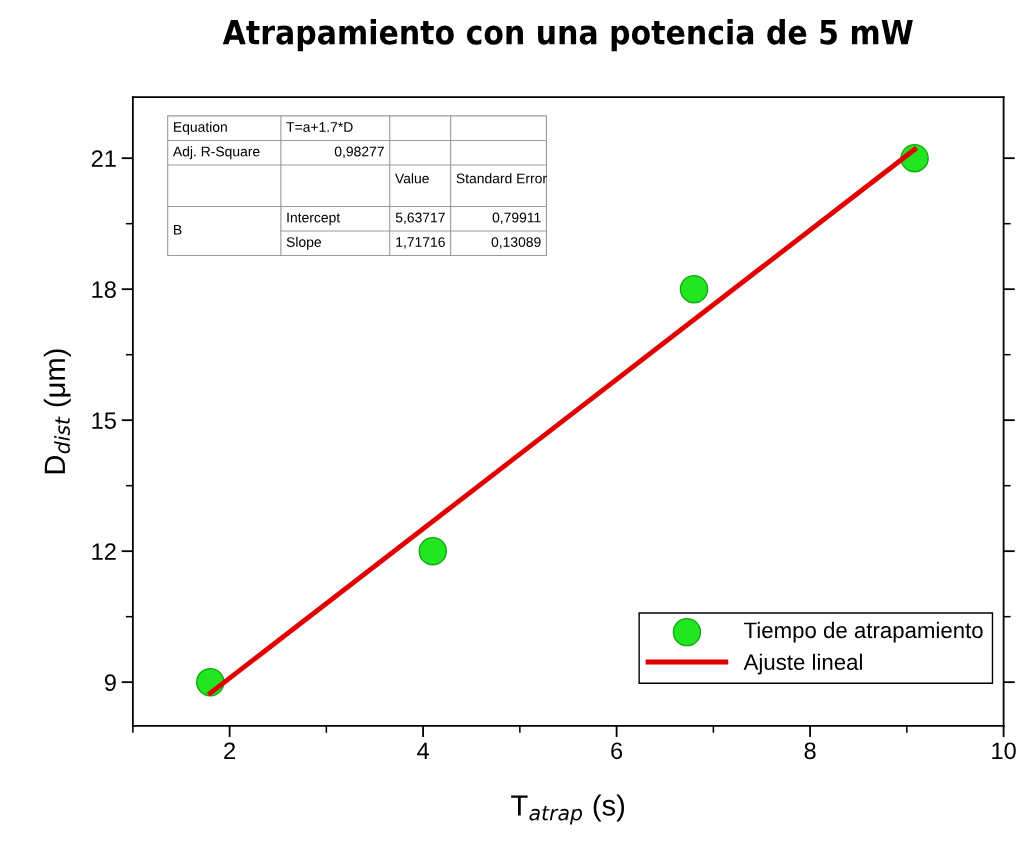 Image resolution: width=1022 pixels, height=844 pixels. I want to click on annotation: 0,79911, so click(516, 218).